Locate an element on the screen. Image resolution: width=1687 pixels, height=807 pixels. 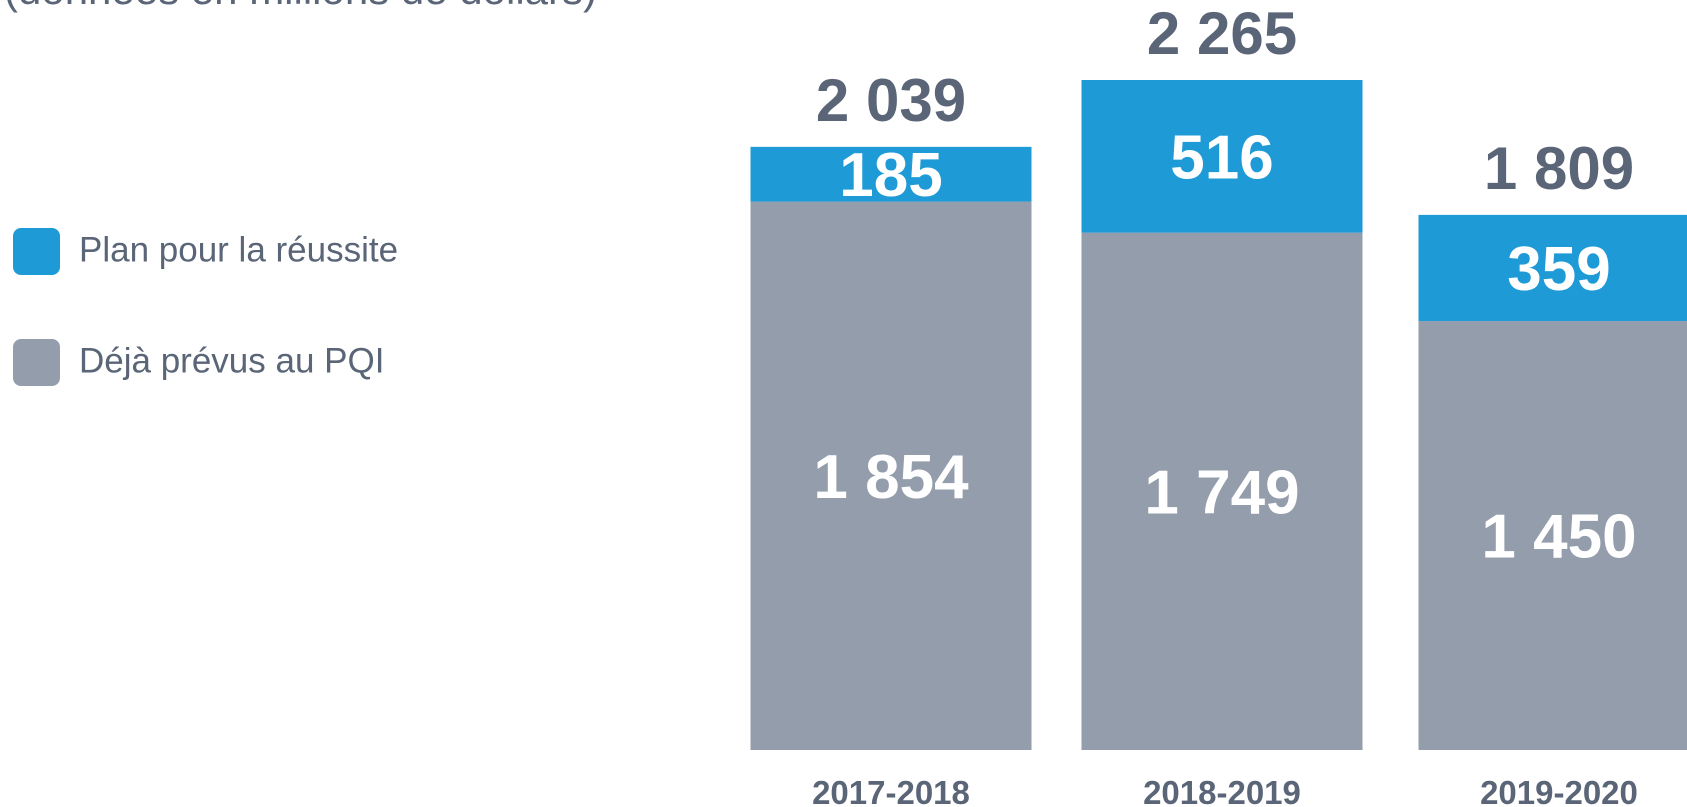
value-label: 359 is located at coordinates (1558, 269).